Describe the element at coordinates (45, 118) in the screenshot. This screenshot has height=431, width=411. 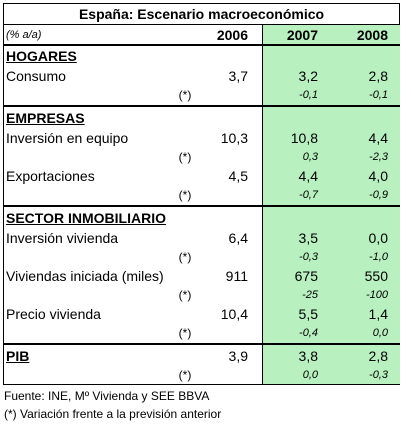
I see `section-title: EMPRESAS` at that location.